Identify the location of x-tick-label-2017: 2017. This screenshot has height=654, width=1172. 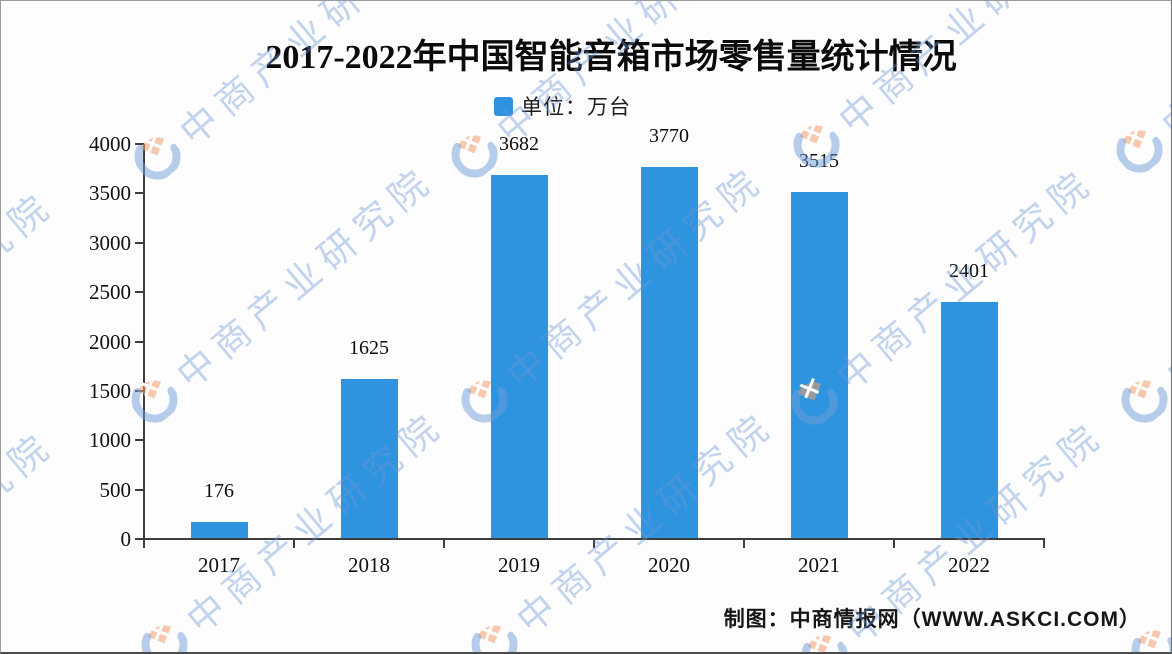
(219, 565).